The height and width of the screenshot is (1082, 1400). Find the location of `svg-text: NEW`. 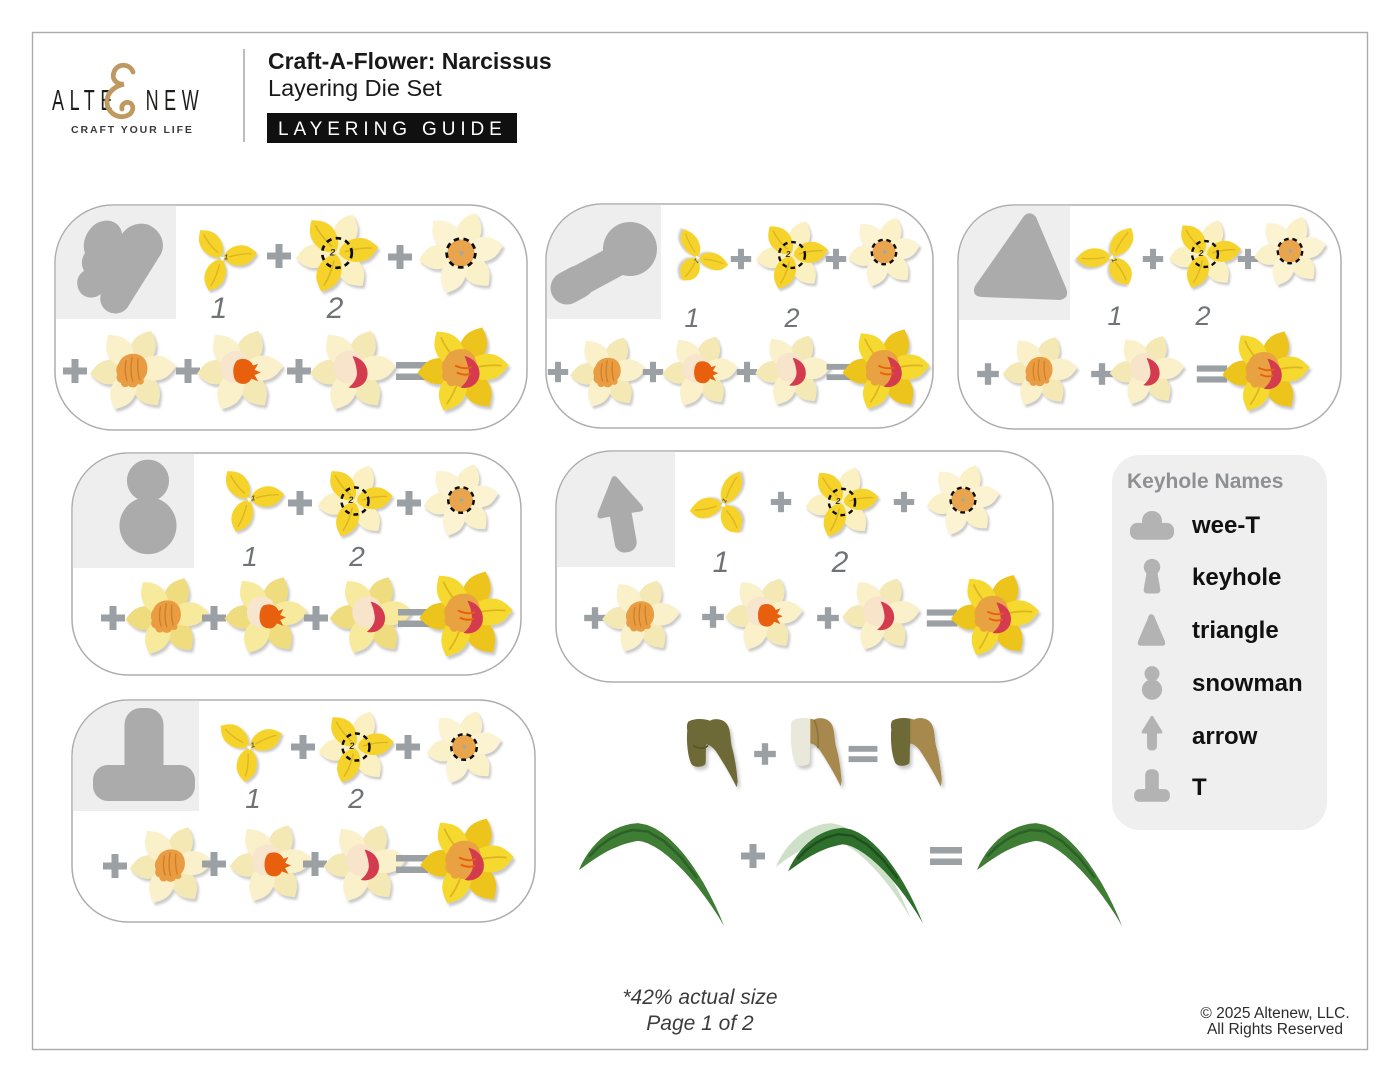

svg-text: NEW is located at coordinates (175, 101).